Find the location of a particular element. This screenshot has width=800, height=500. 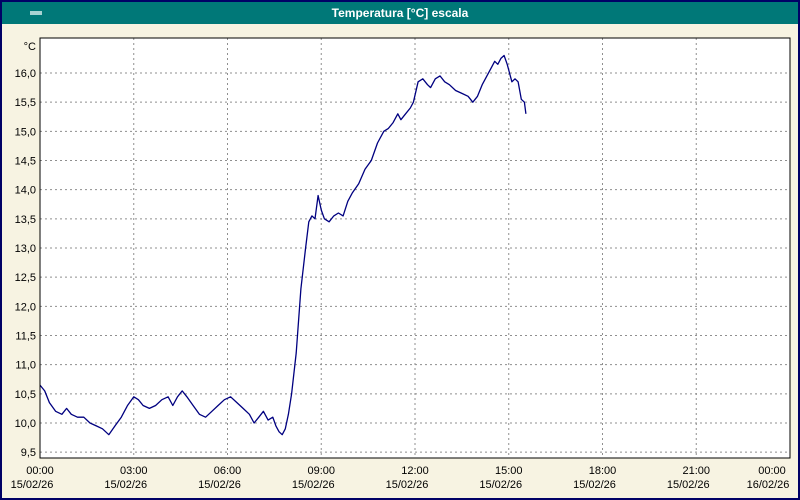

y-axis-unit-label: °C is located at coordinates (30, 47).